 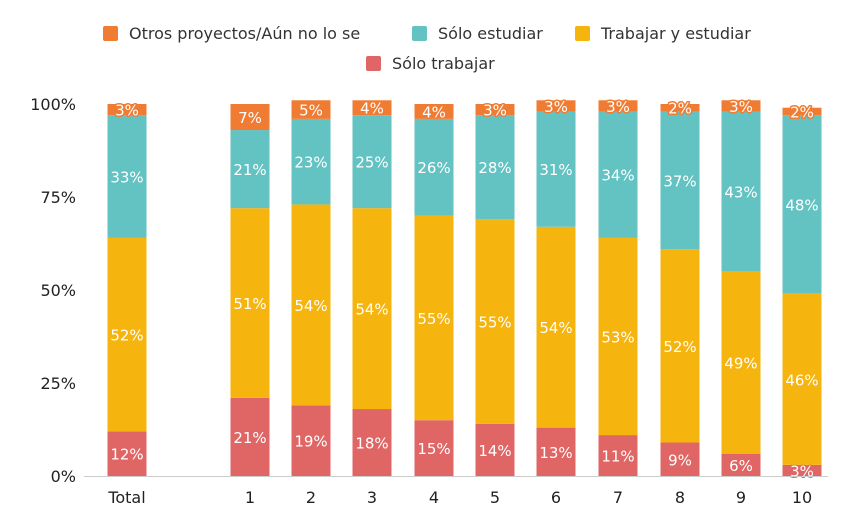 I want to click on data-label: 51%, so click(x=249, y=304).